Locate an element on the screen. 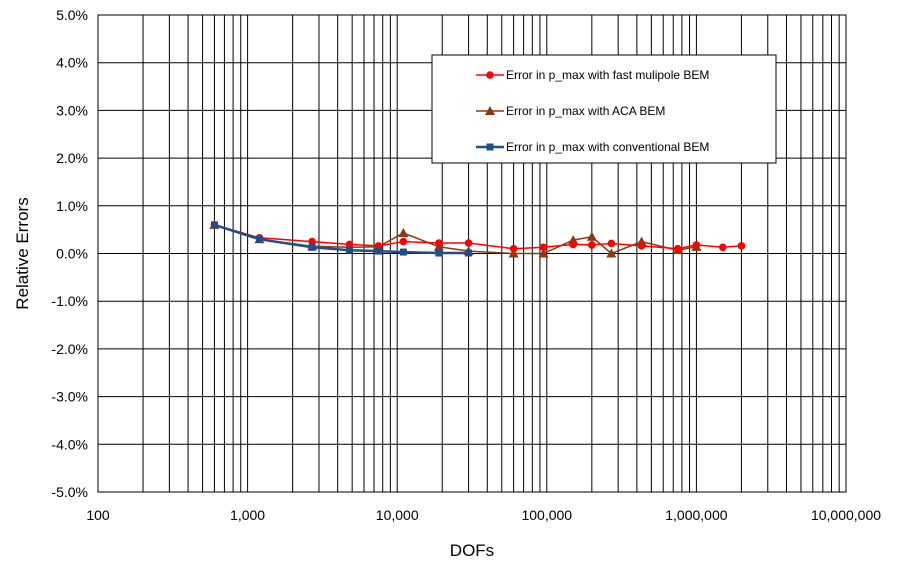 The width and height of the screenshot is (898, 571). legend-label: Error in p_max with ACA BEM is located at coordinates (585, 111).